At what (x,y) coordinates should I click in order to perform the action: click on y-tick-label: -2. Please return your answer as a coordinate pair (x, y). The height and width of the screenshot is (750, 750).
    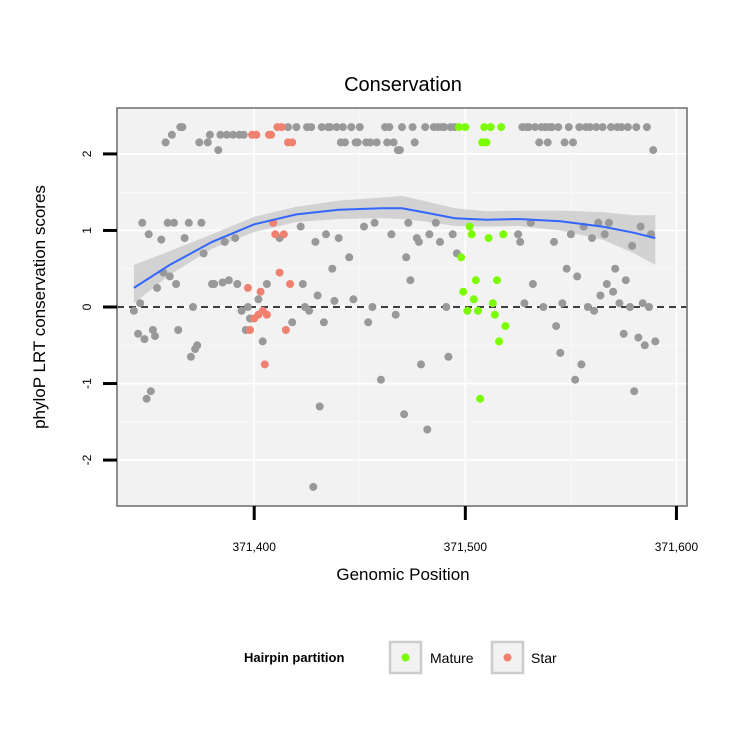
    Looking at the image, I should click on (87, 459).